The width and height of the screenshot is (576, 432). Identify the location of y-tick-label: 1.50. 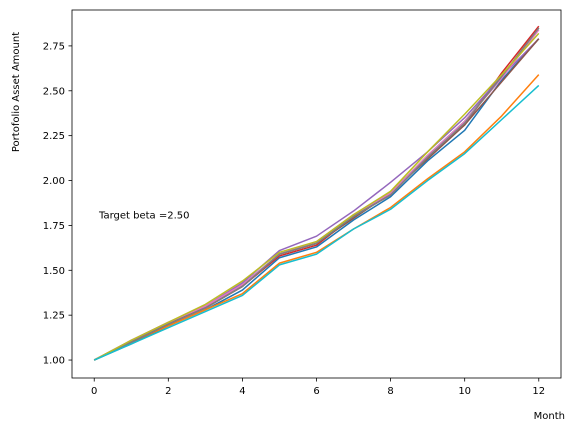
(54, 271).